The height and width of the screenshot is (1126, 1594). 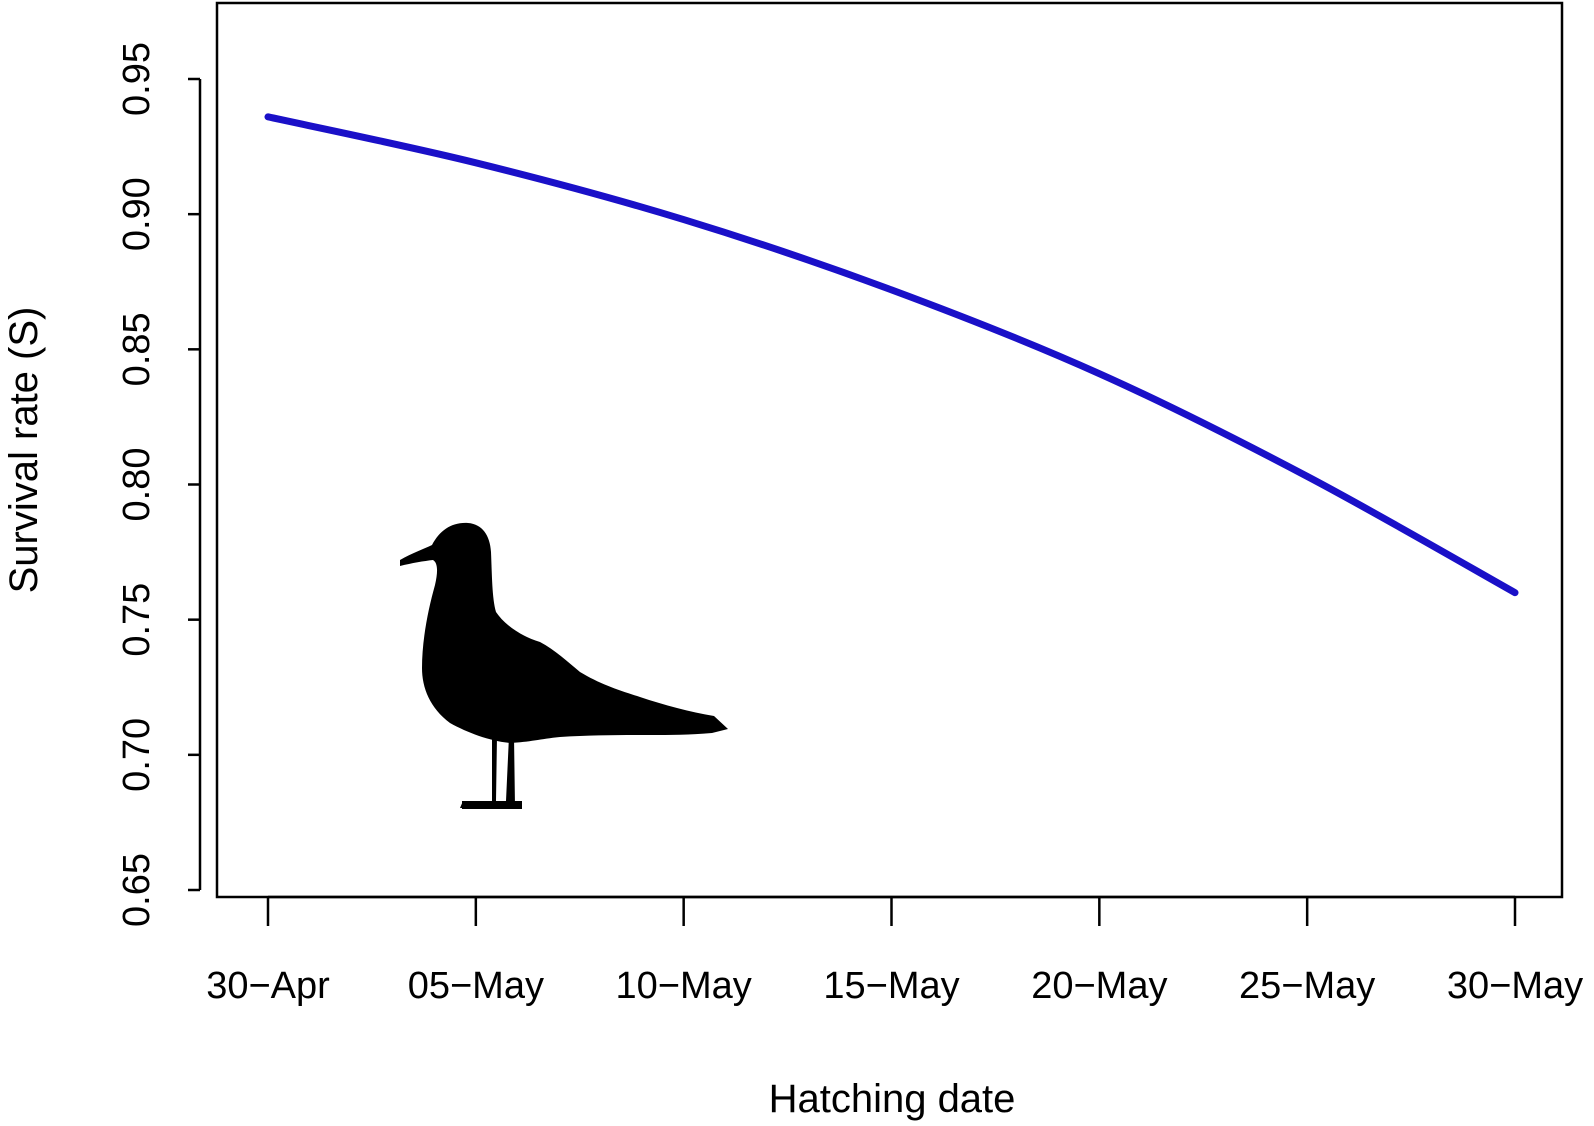 I want to click on y-tick-label: 0.75, so click(x=137, y=620).